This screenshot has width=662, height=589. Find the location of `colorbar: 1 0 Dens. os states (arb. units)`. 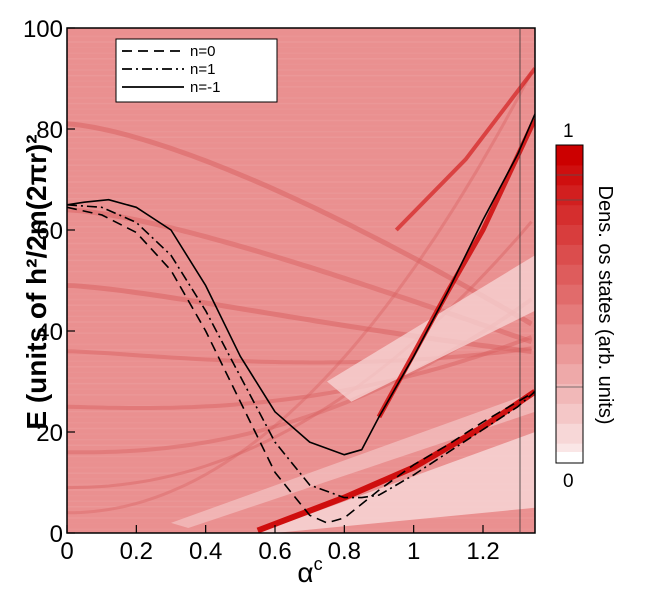

colorbar: 1 0 Dens. os states (arb. units) is located at coordinates (585, 306).